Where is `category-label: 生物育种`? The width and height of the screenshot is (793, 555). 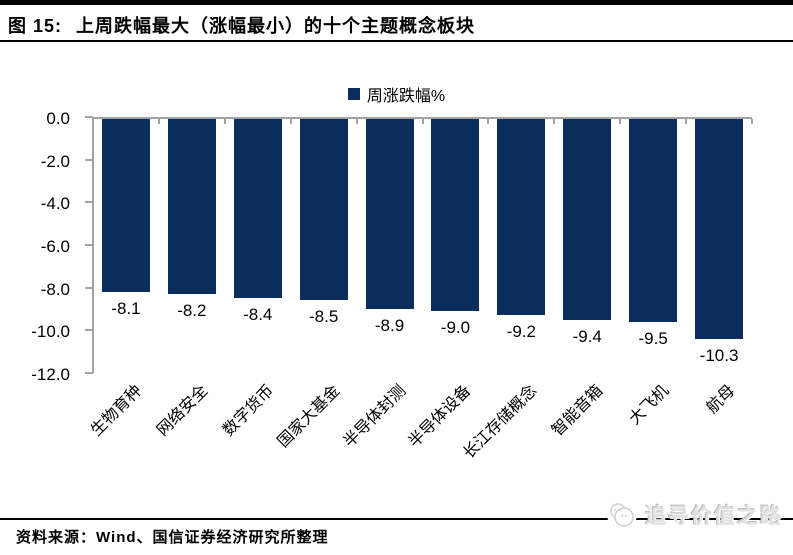 category-label: 生物育种 is located at coordinates (116, 411).